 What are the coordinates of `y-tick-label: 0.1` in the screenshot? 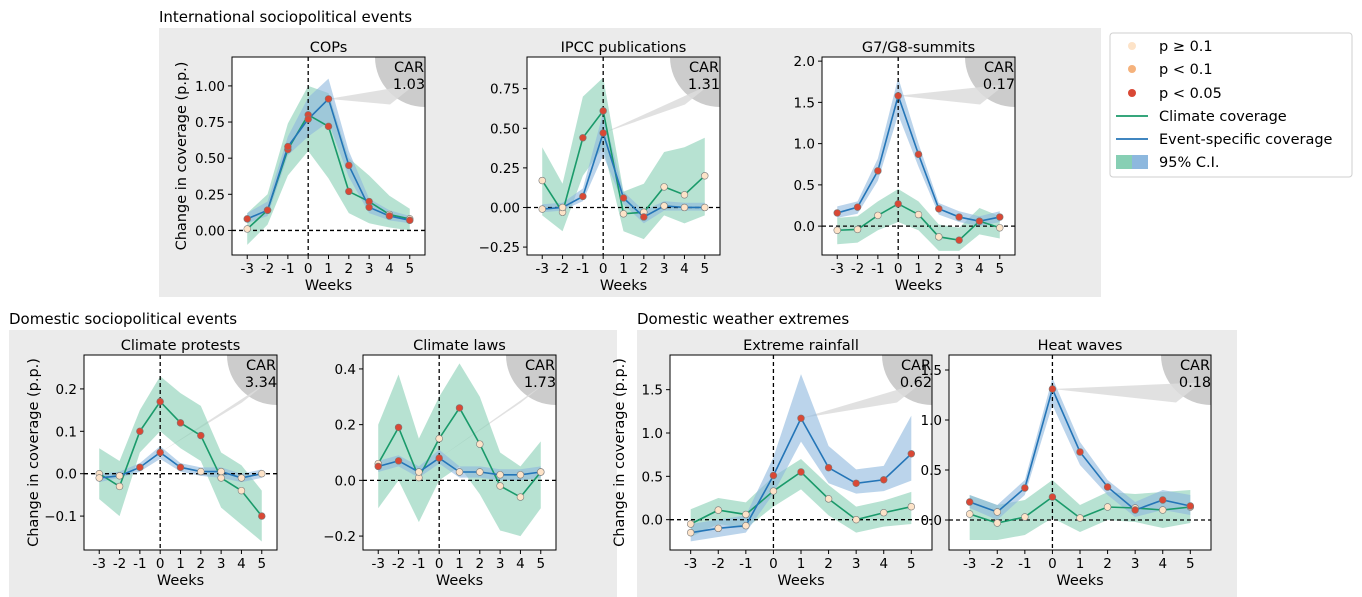 It's located at (66, 432).